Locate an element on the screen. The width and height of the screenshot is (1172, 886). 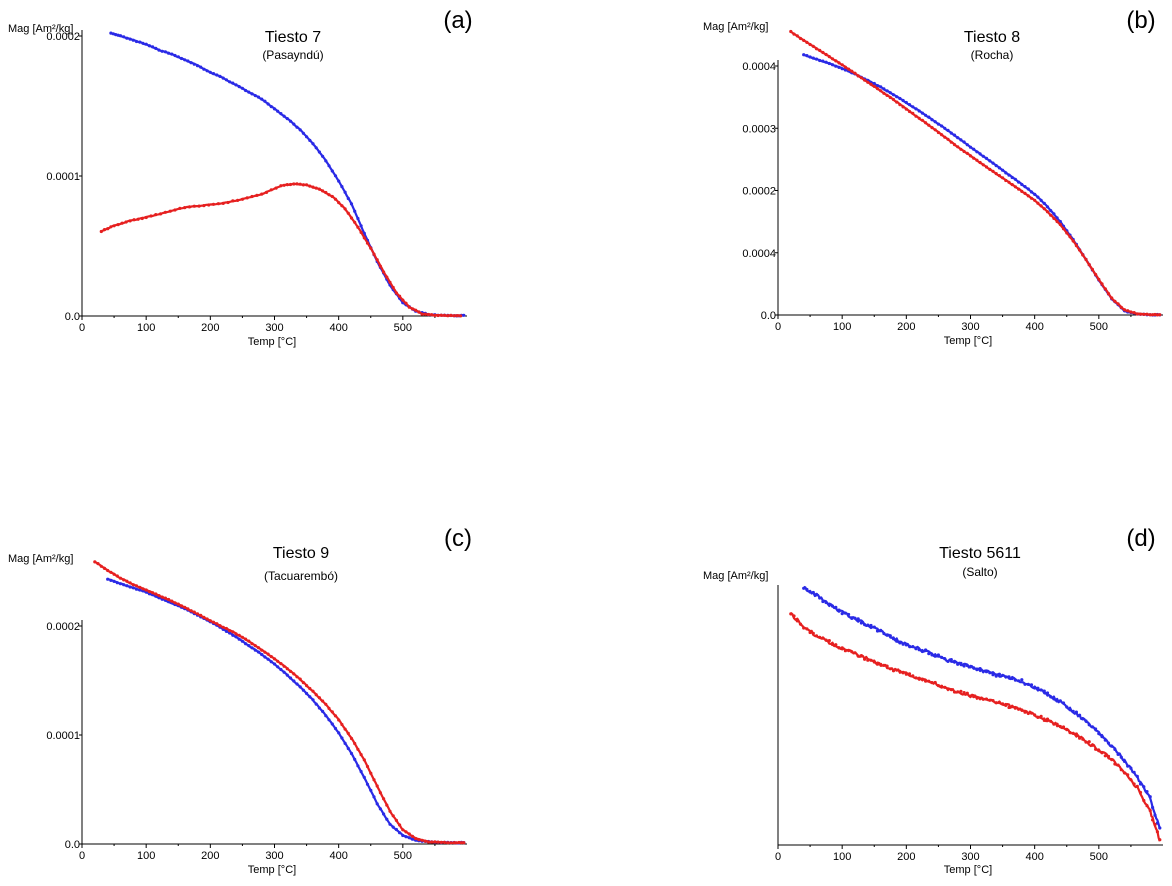
y-tick-label: 0.0 is located at coordinates (72, 317).